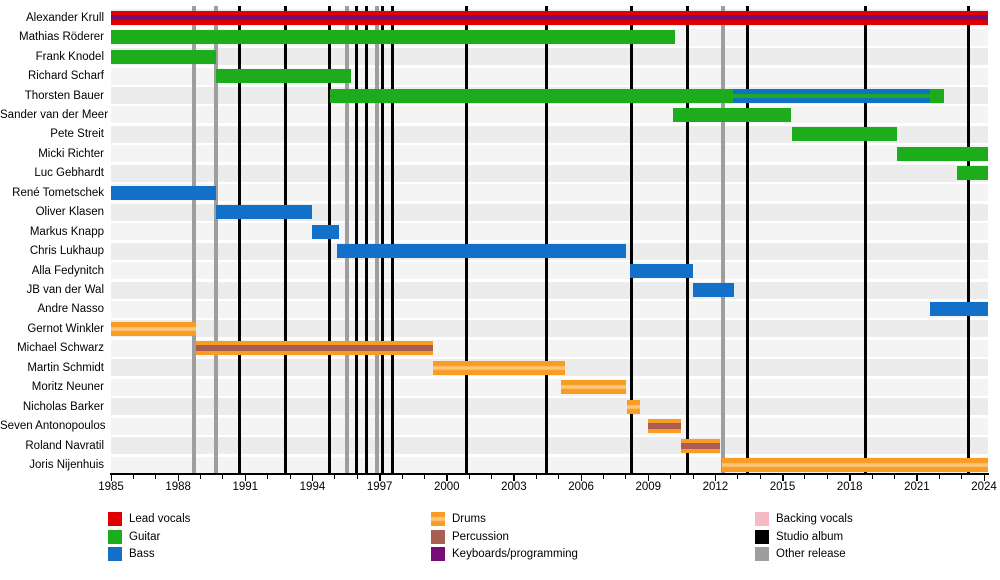 The image size is (1000, 580). I want to click on legend-label: Other release, so click(811, 554).